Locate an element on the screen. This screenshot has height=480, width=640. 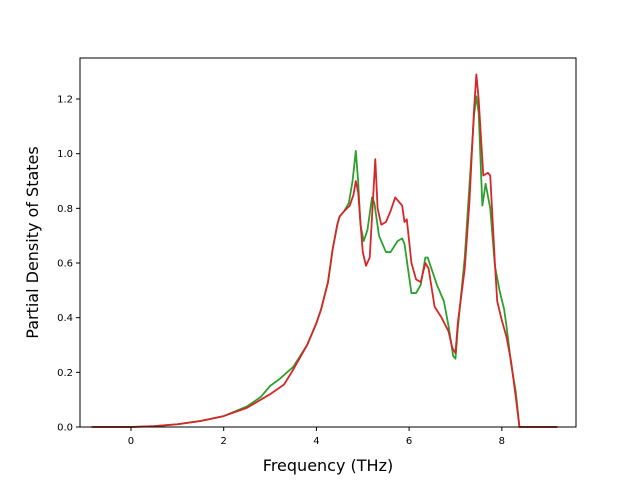
y-tick-label: 0.2 is located at coordinates (65, 373).